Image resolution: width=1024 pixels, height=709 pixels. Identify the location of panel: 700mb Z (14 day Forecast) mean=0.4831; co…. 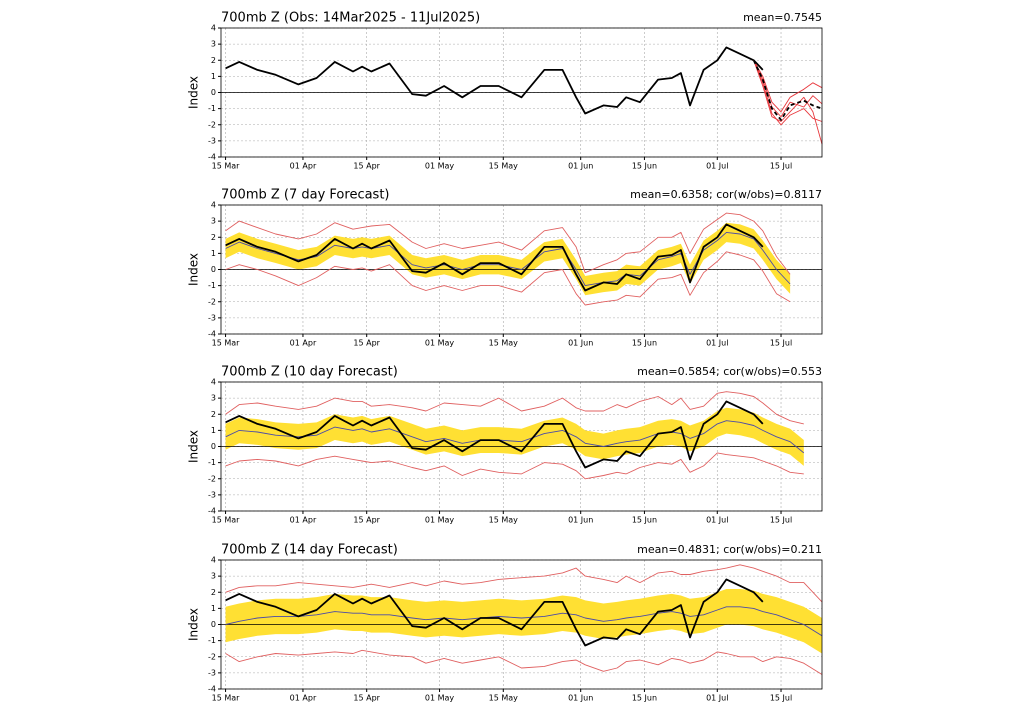
(505, 623).